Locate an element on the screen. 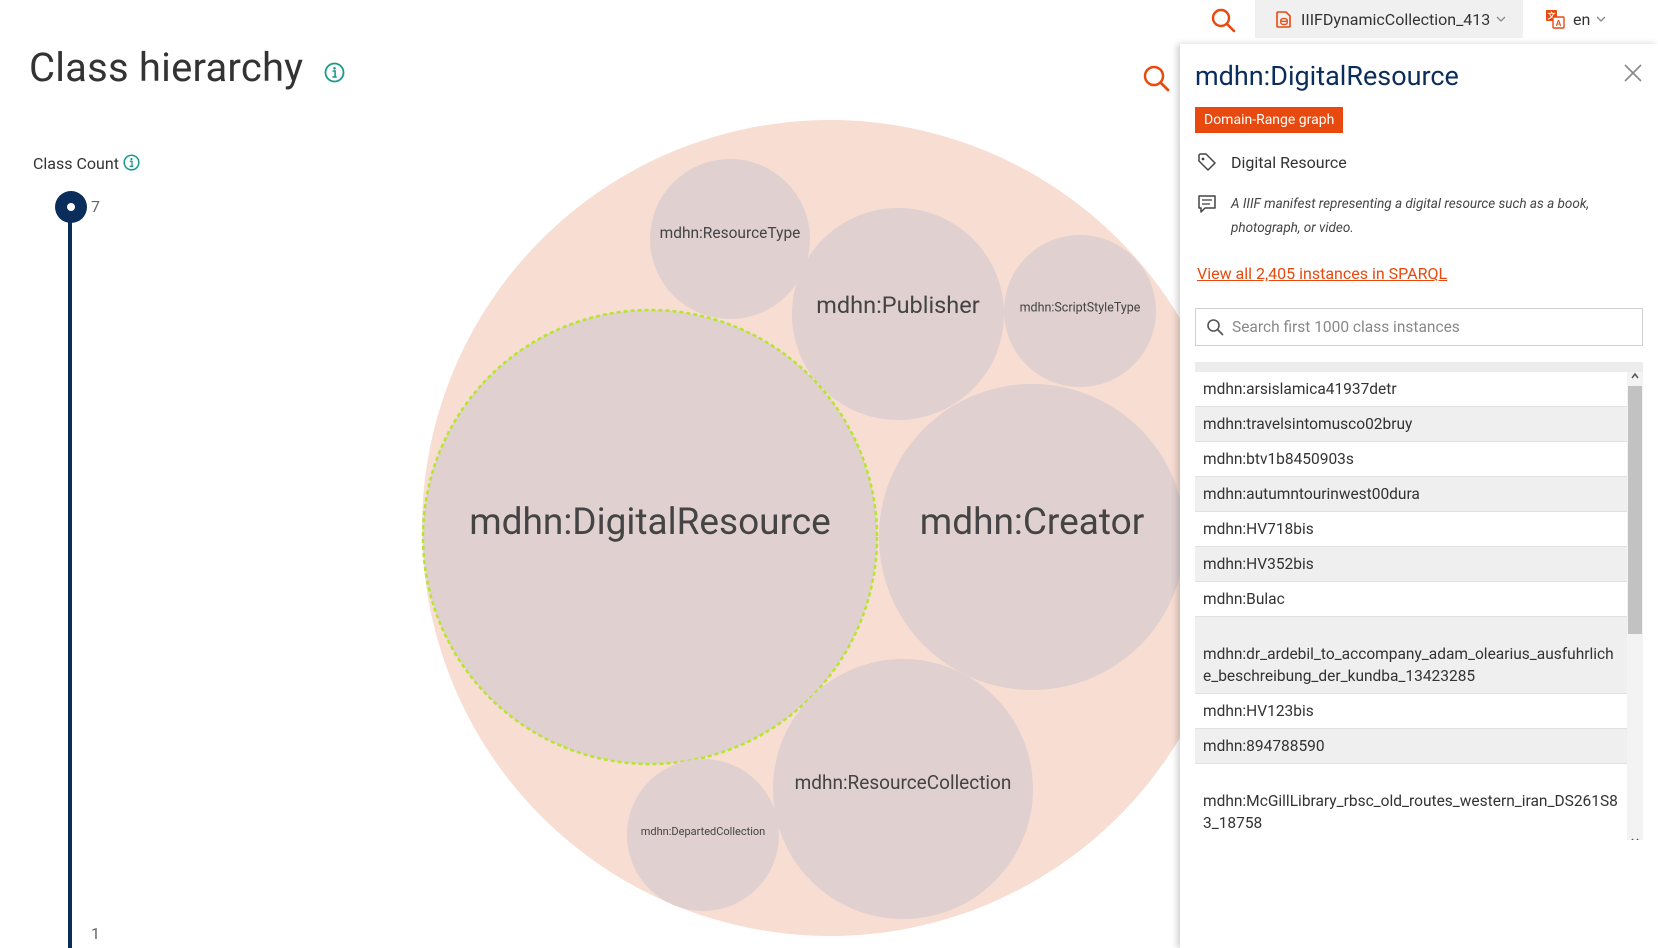 Image resolution: width=1658 pixels, height=948 pixels. bubble-departed-collection is located at coordinates (703, 835).